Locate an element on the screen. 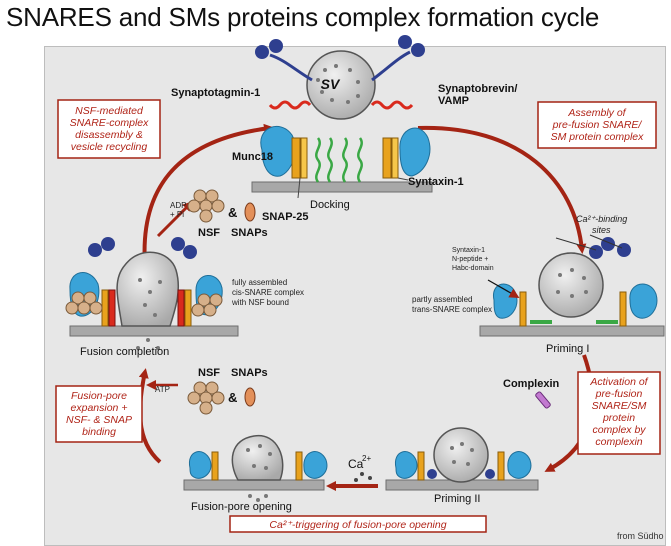 The width and height of the screenshot is (671, 546). amp-label-2: & is located at coordinates (232, 397).